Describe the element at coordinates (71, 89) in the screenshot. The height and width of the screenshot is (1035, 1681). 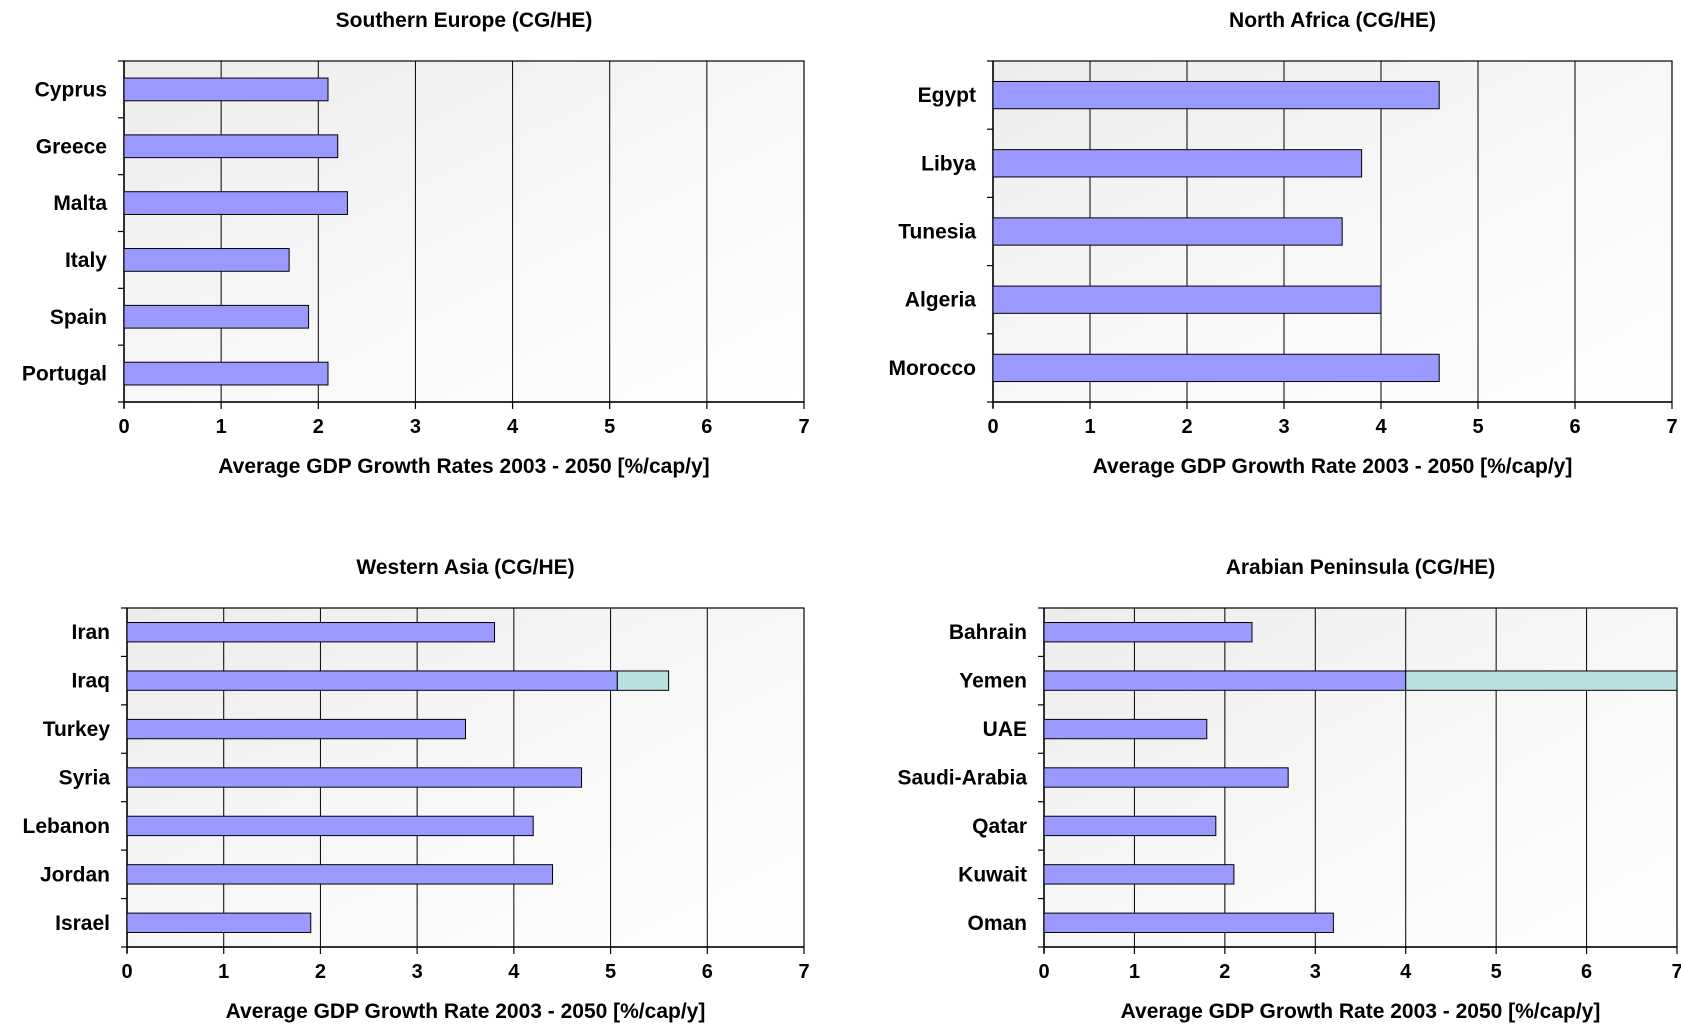
I see `category-label: Cyprus` at that location.